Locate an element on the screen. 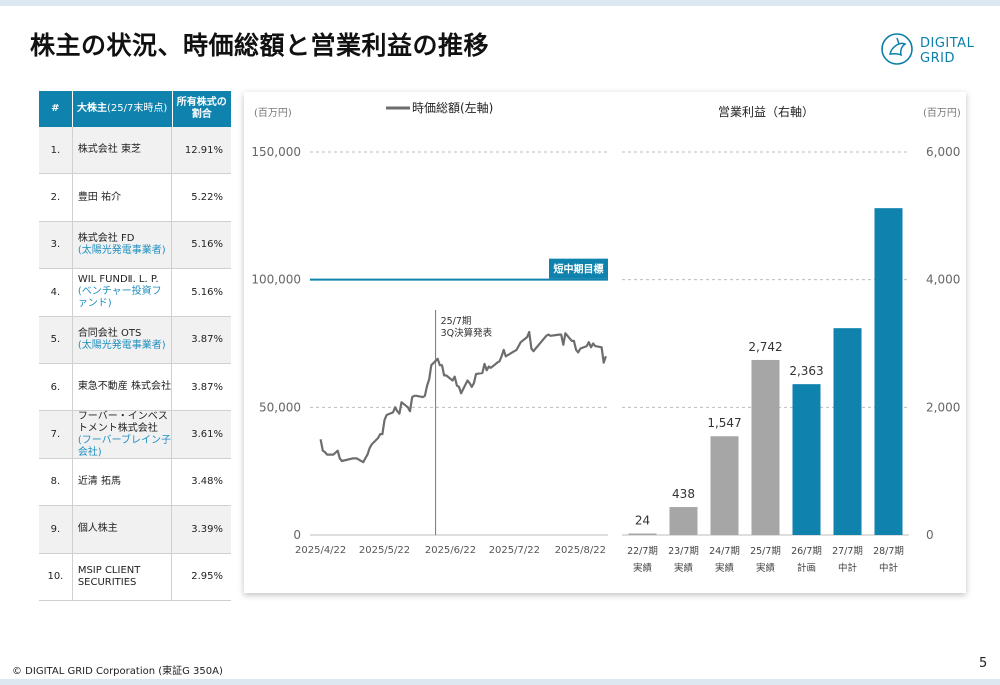 This screenshot has width=1000, height=685. row-number: 8. is located at coordinates (56, 482).